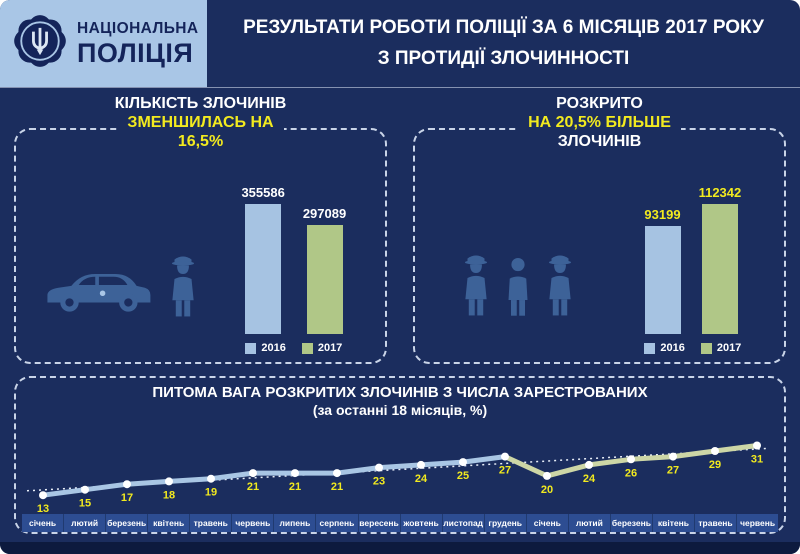  Describe the element at coordinates (43, 508) in the screenshot. I see `svg-text: 13` at that location.